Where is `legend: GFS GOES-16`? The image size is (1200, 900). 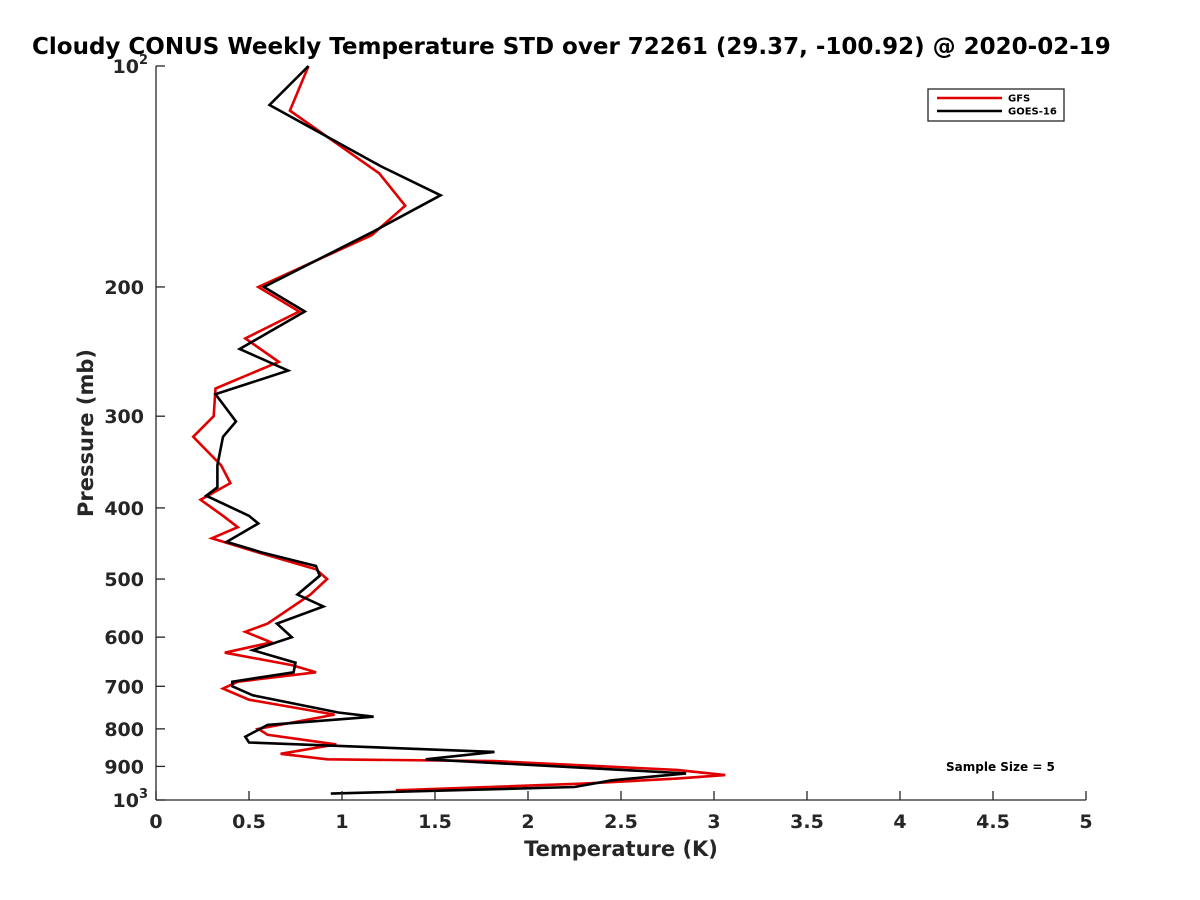 legend: GFS GOES-16 is located at coordinates (996, 105).